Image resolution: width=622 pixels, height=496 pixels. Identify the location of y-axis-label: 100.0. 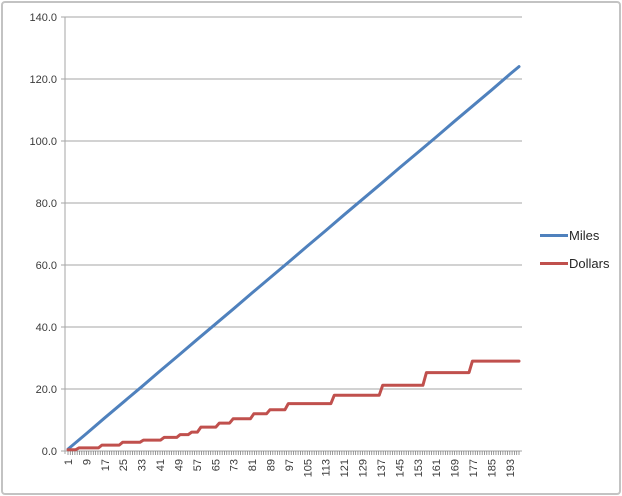
(43, 142).